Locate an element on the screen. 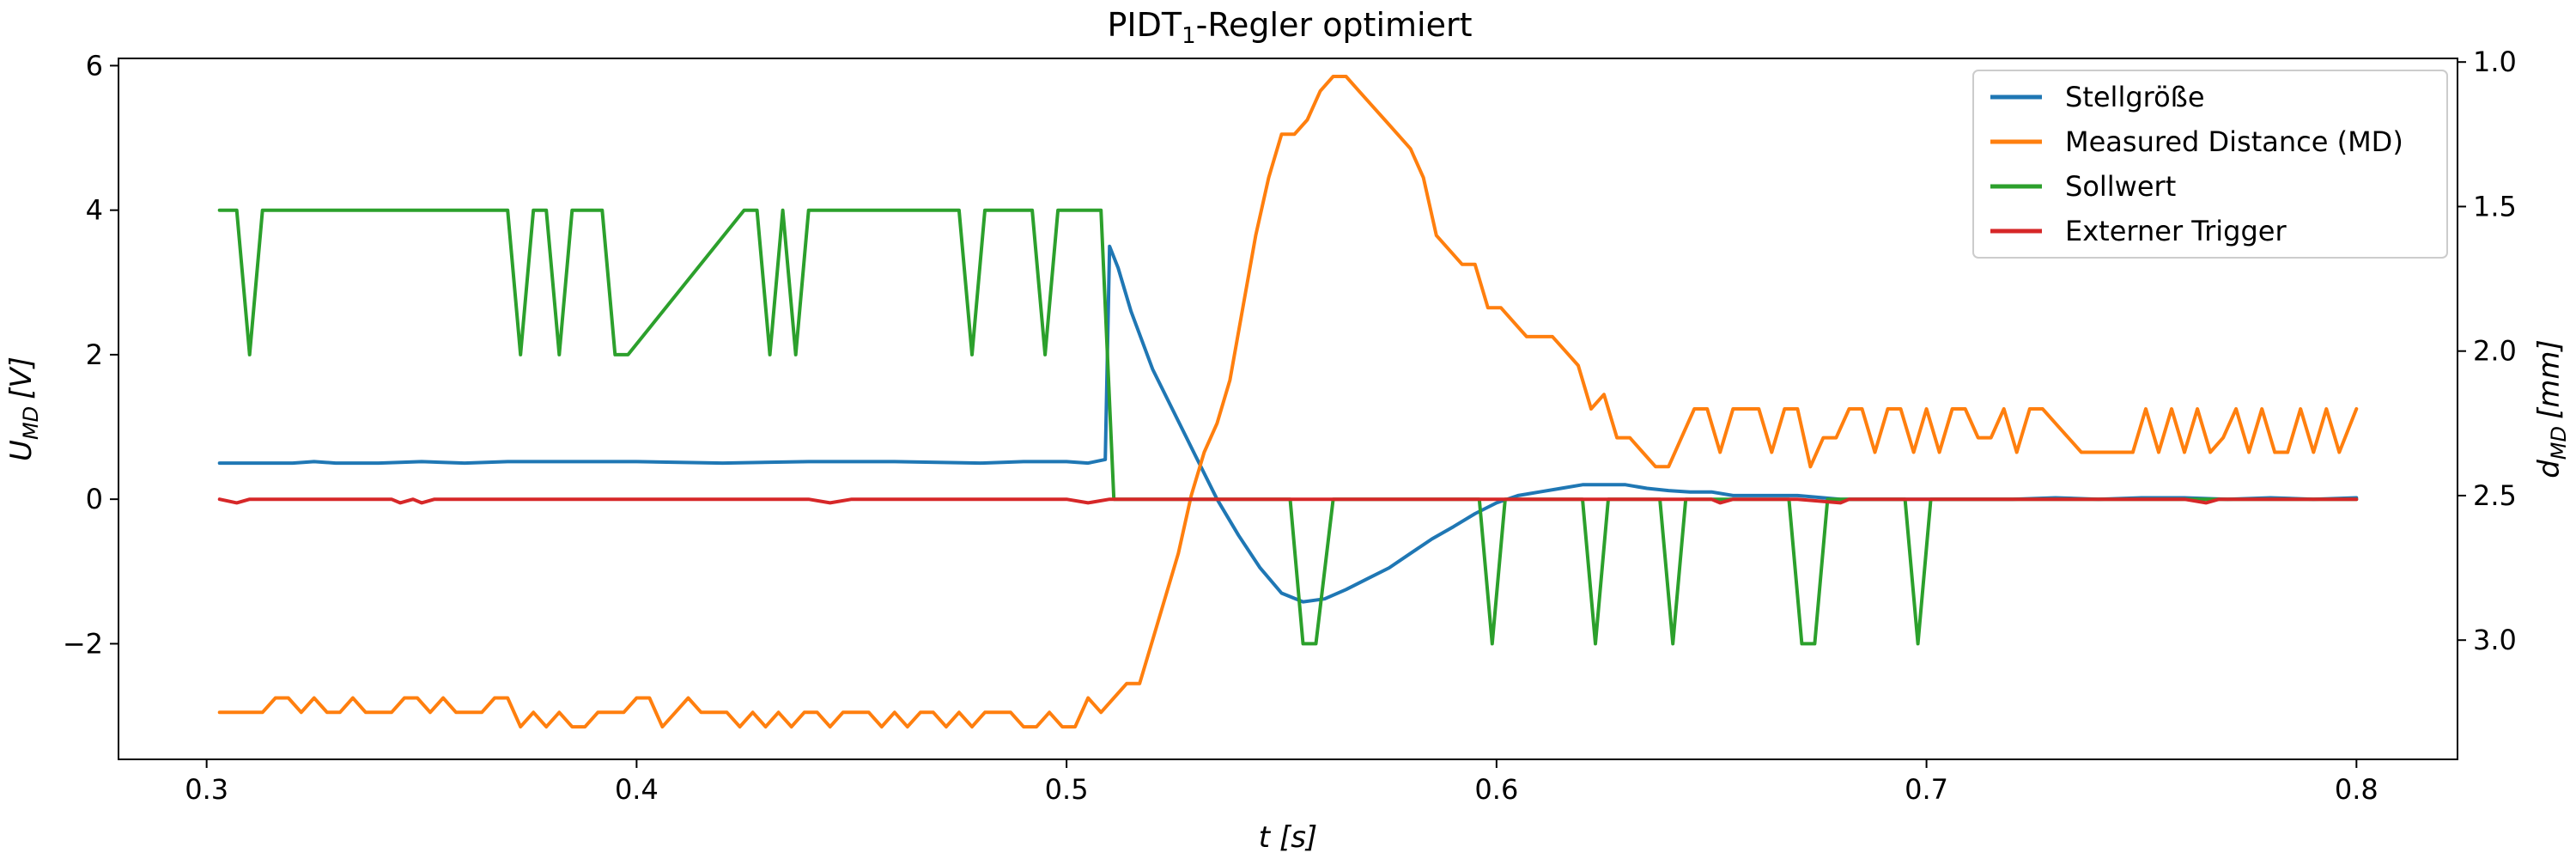 This screenshot has height=859, width=2576. x-tick-label: 0.6 is located at coordinates (1496, 789).